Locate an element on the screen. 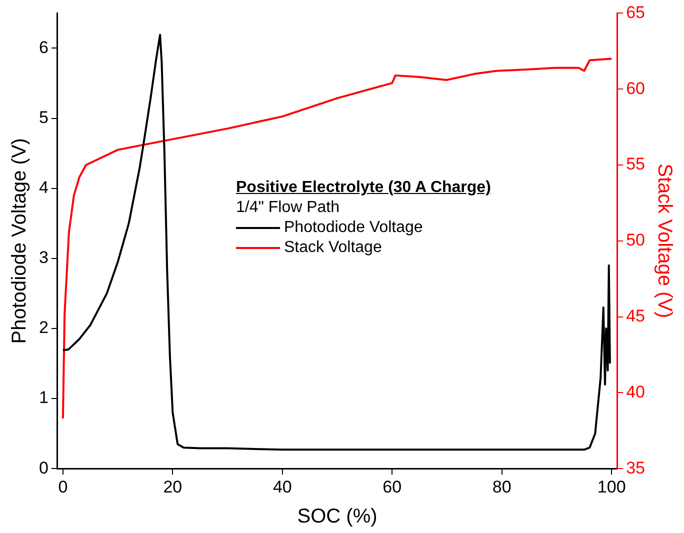  x-tick-label: 60 is located at coordinates (392, 486).